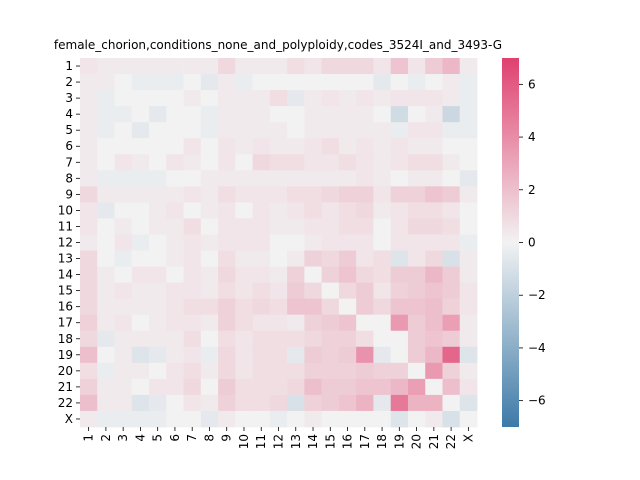 This screenshot has height=480, width=640. Describe the element at coordinates (65, 387) in the screenshot. I see `y-tick-label: 21` at that location.